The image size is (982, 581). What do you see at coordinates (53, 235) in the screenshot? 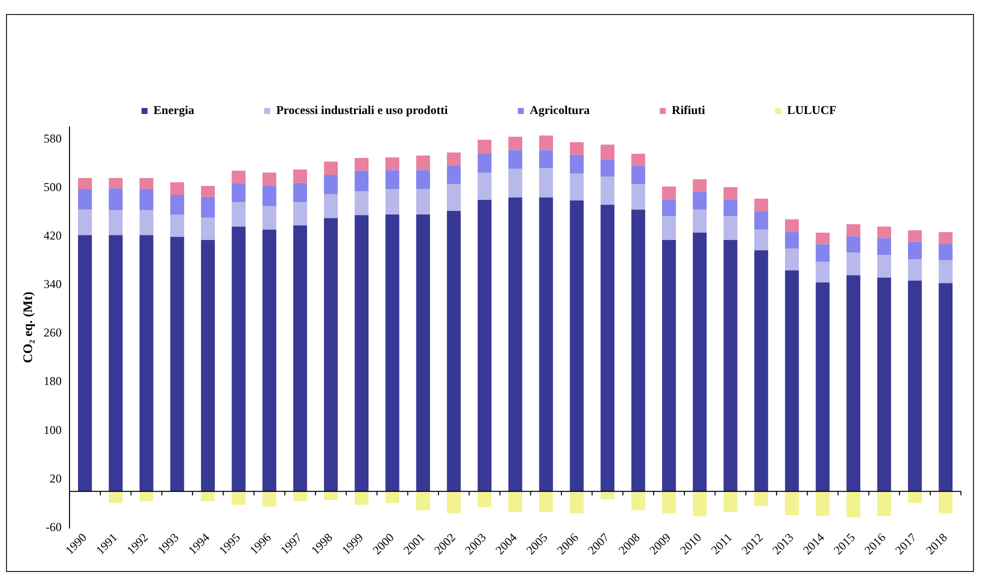
I see `y-tick-label: 420` at bounding box center [53, 235].